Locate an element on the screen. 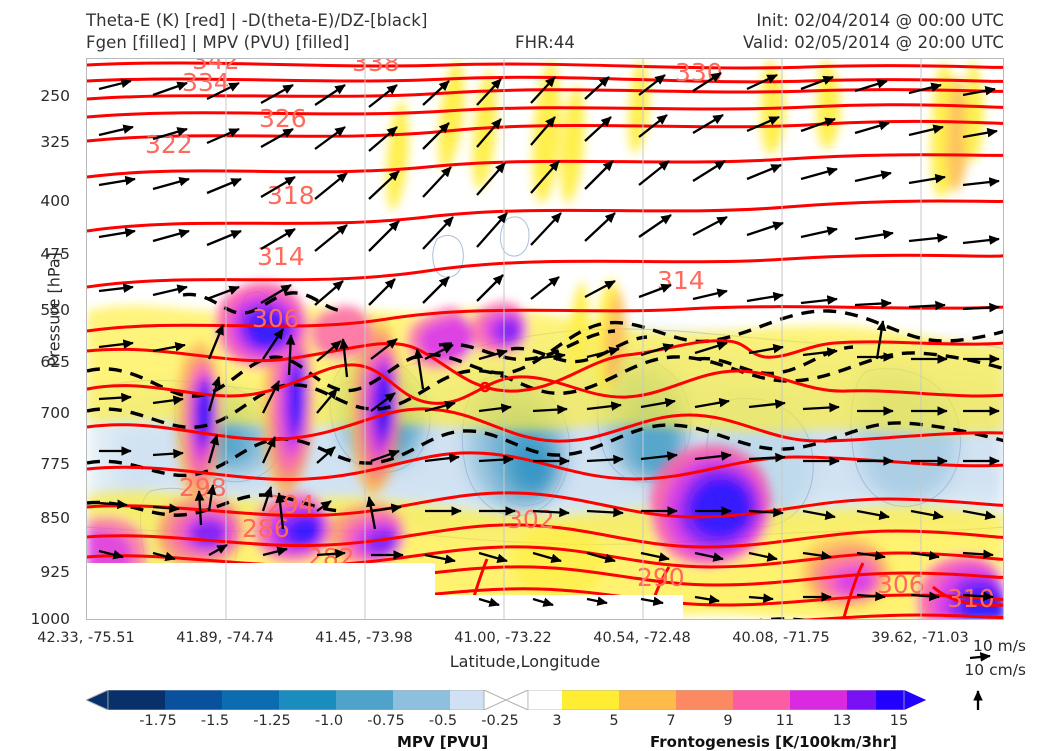  ytick-1000: 1000 is located at coordinates (50, 619).